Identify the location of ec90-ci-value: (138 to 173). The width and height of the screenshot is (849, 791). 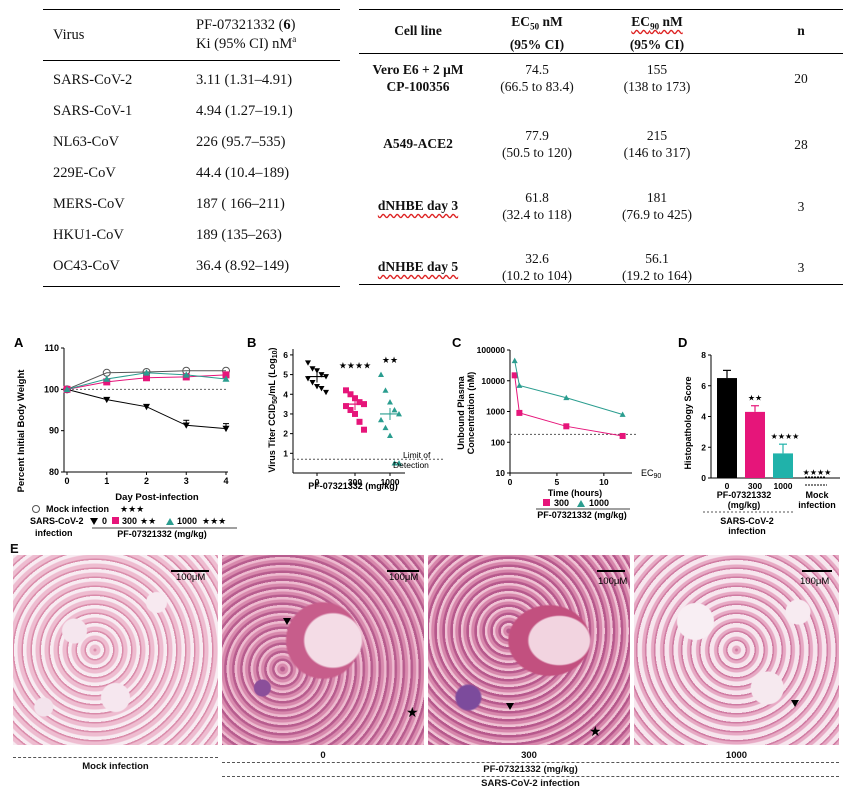
(657, 86).